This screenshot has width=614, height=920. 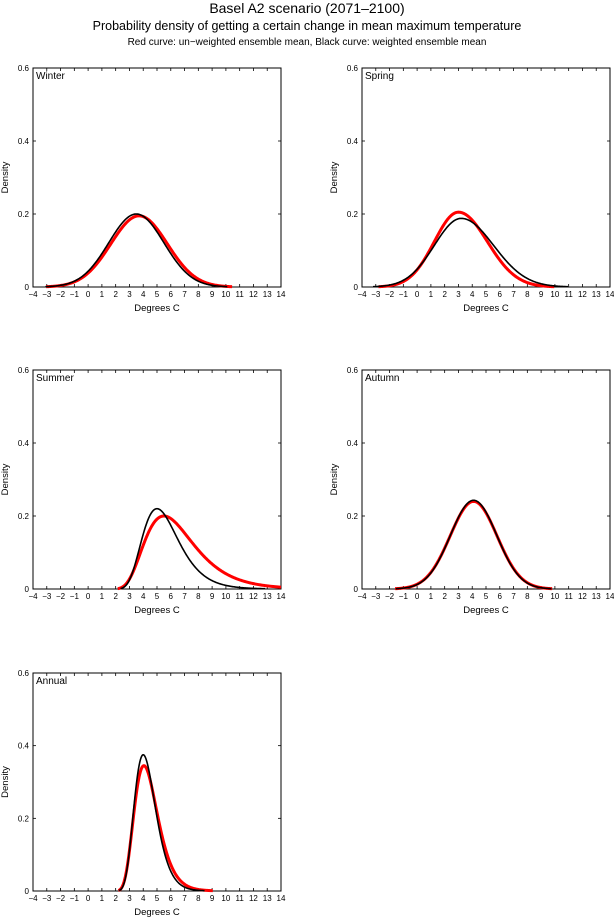 I want to click on x-tick-label: 2, so click(x=115, y=898).